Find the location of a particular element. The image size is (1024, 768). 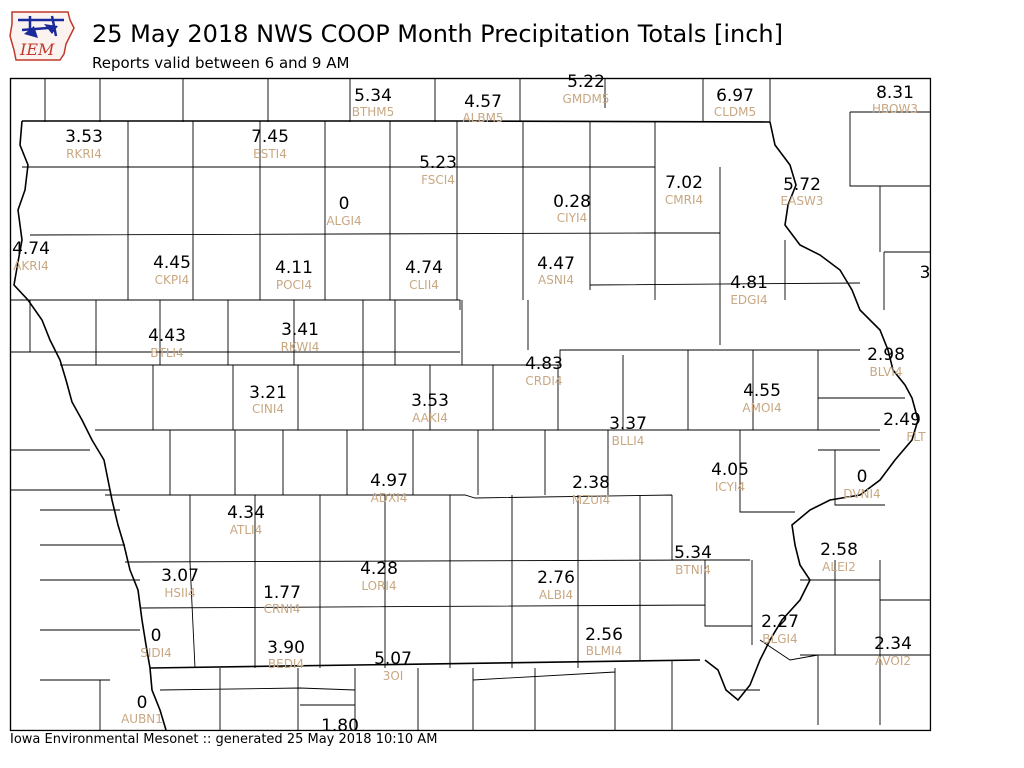

precip-value: 3.07 is located at coordinates (180, 576).